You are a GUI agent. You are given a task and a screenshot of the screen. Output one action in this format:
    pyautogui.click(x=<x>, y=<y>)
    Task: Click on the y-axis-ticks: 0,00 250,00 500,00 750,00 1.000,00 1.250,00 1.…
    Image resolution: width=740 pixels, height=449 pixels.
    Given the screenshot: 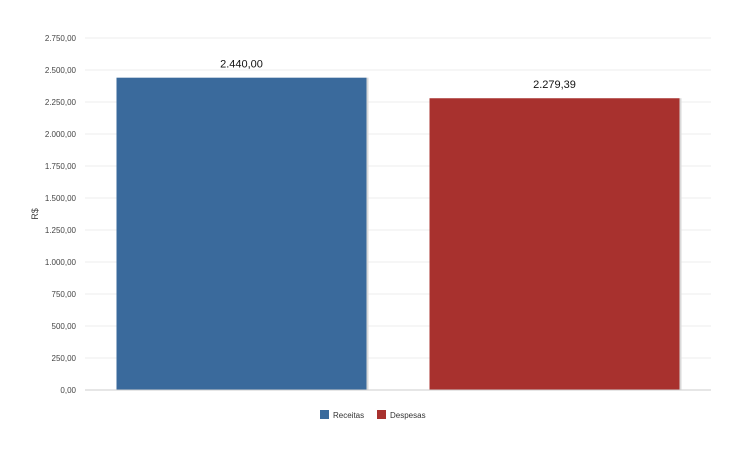 What is the action you would take?
    pyautogui.click(x=61, y=214)
    